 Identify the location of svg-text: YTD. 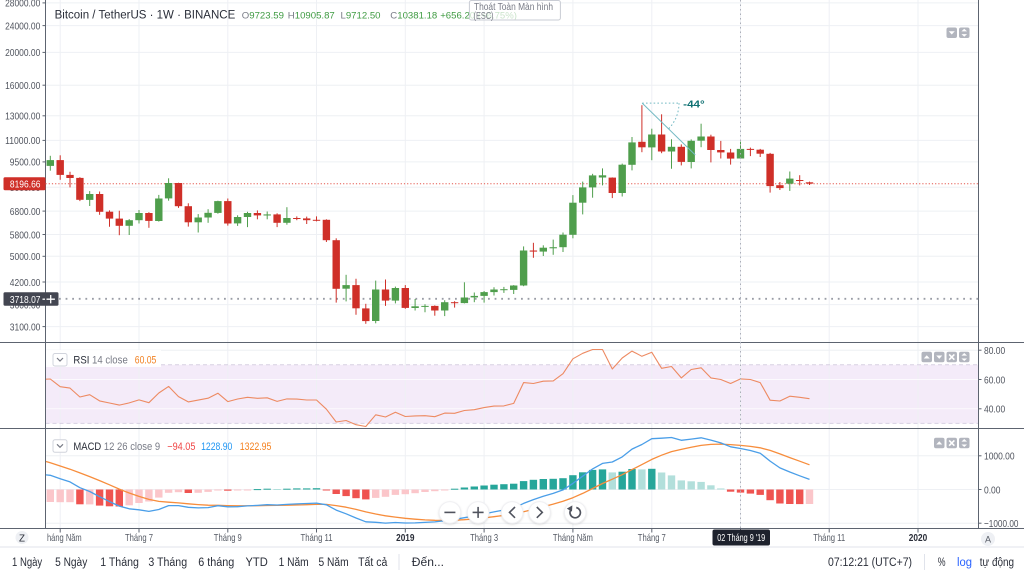
(257, 563).